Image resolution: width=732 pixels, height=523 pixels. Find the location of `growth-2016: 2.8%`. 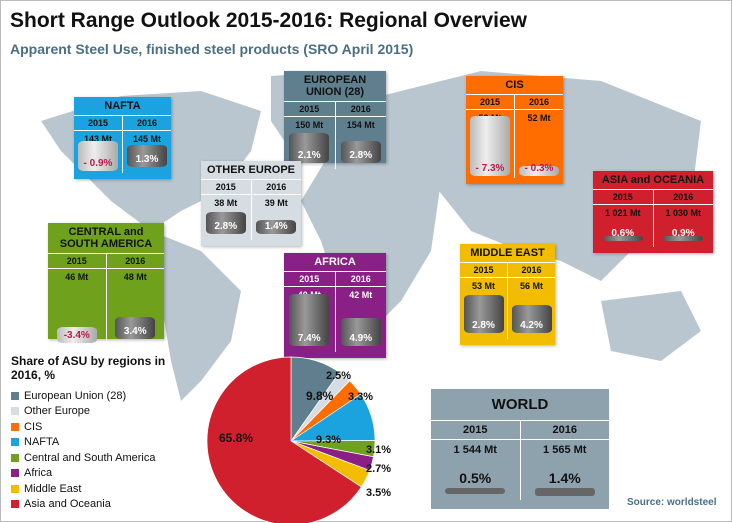

growth-2016: 2.8% is located at coordinates (361, 155).